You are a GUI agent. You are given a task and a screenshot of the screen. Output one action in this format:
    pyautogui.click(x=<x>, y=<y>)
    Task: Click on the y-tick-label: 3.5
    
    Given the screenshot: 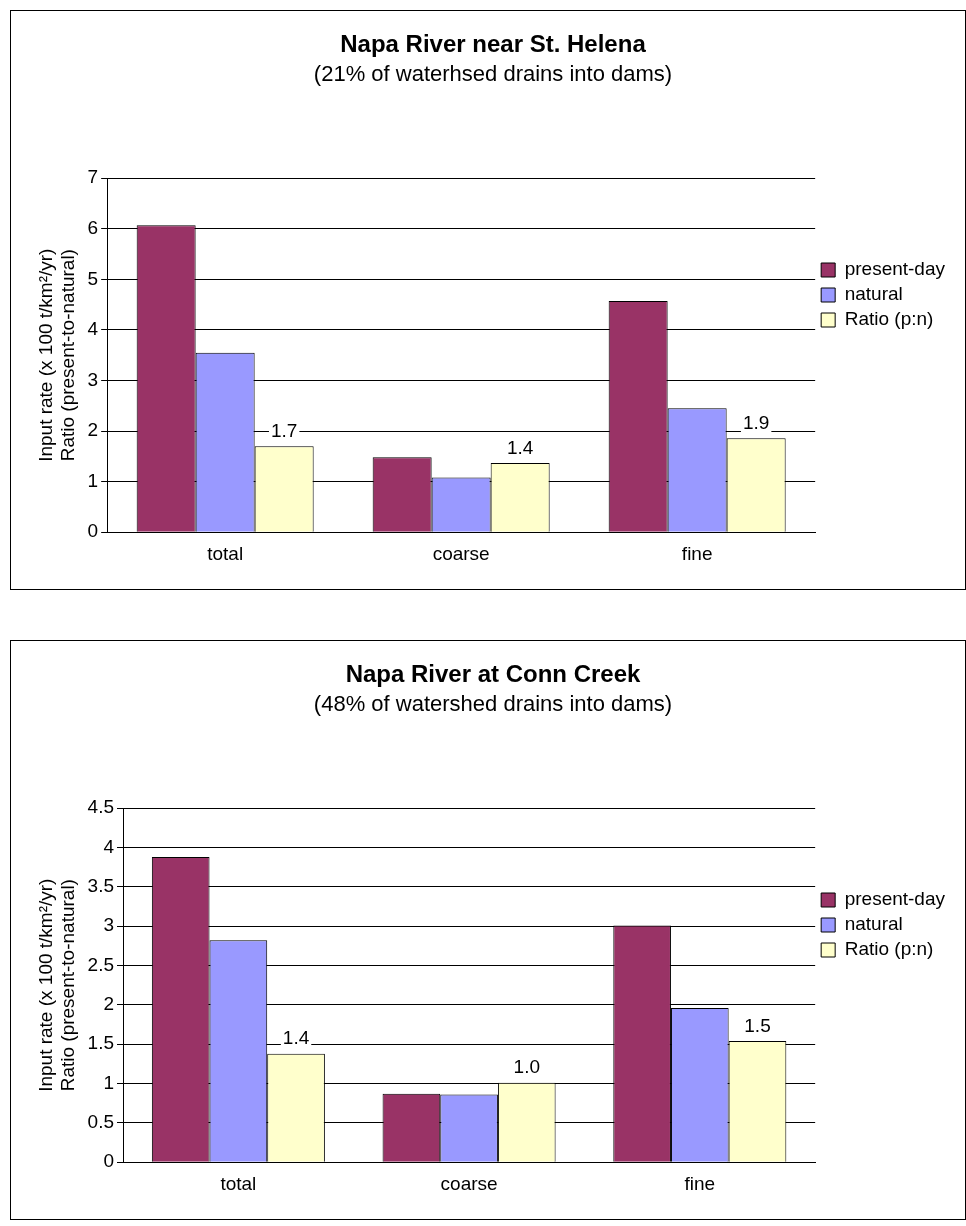 What is the action you would take?
    pyautogui.click(x=101, y=886)
    